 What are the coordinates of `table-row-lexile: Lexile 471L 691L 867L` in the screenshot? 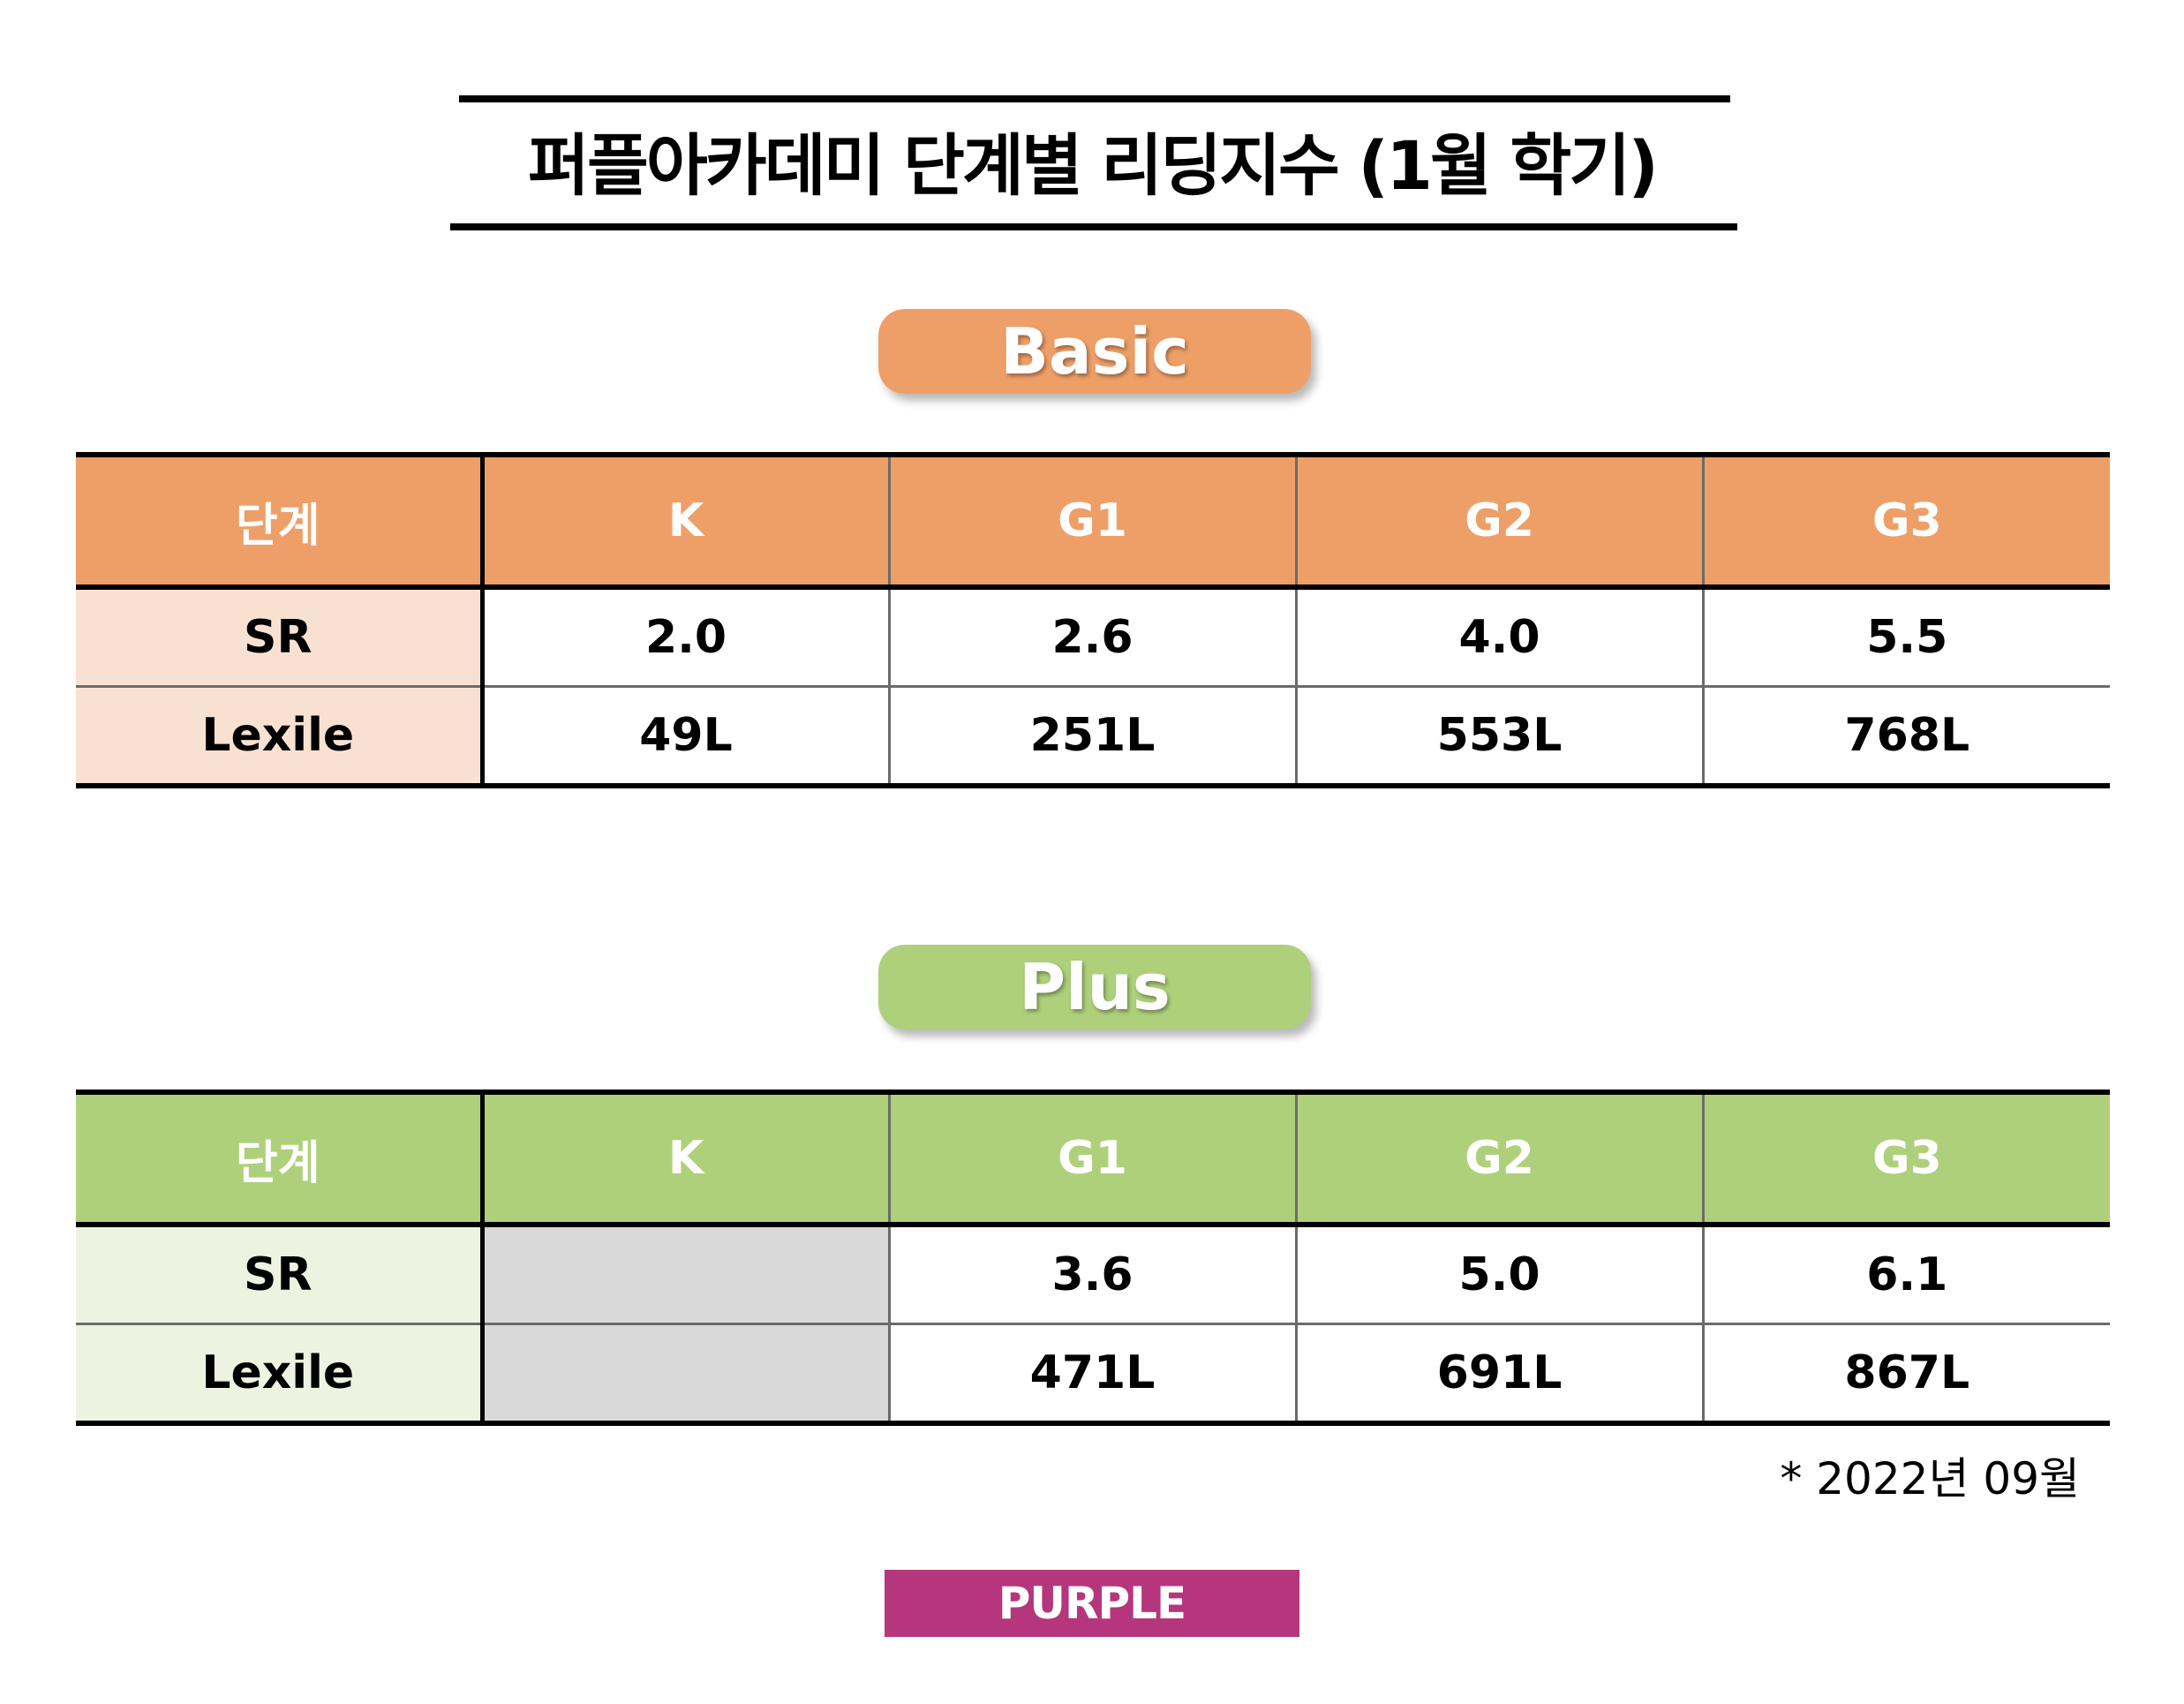 It's located at (1093, 1374).